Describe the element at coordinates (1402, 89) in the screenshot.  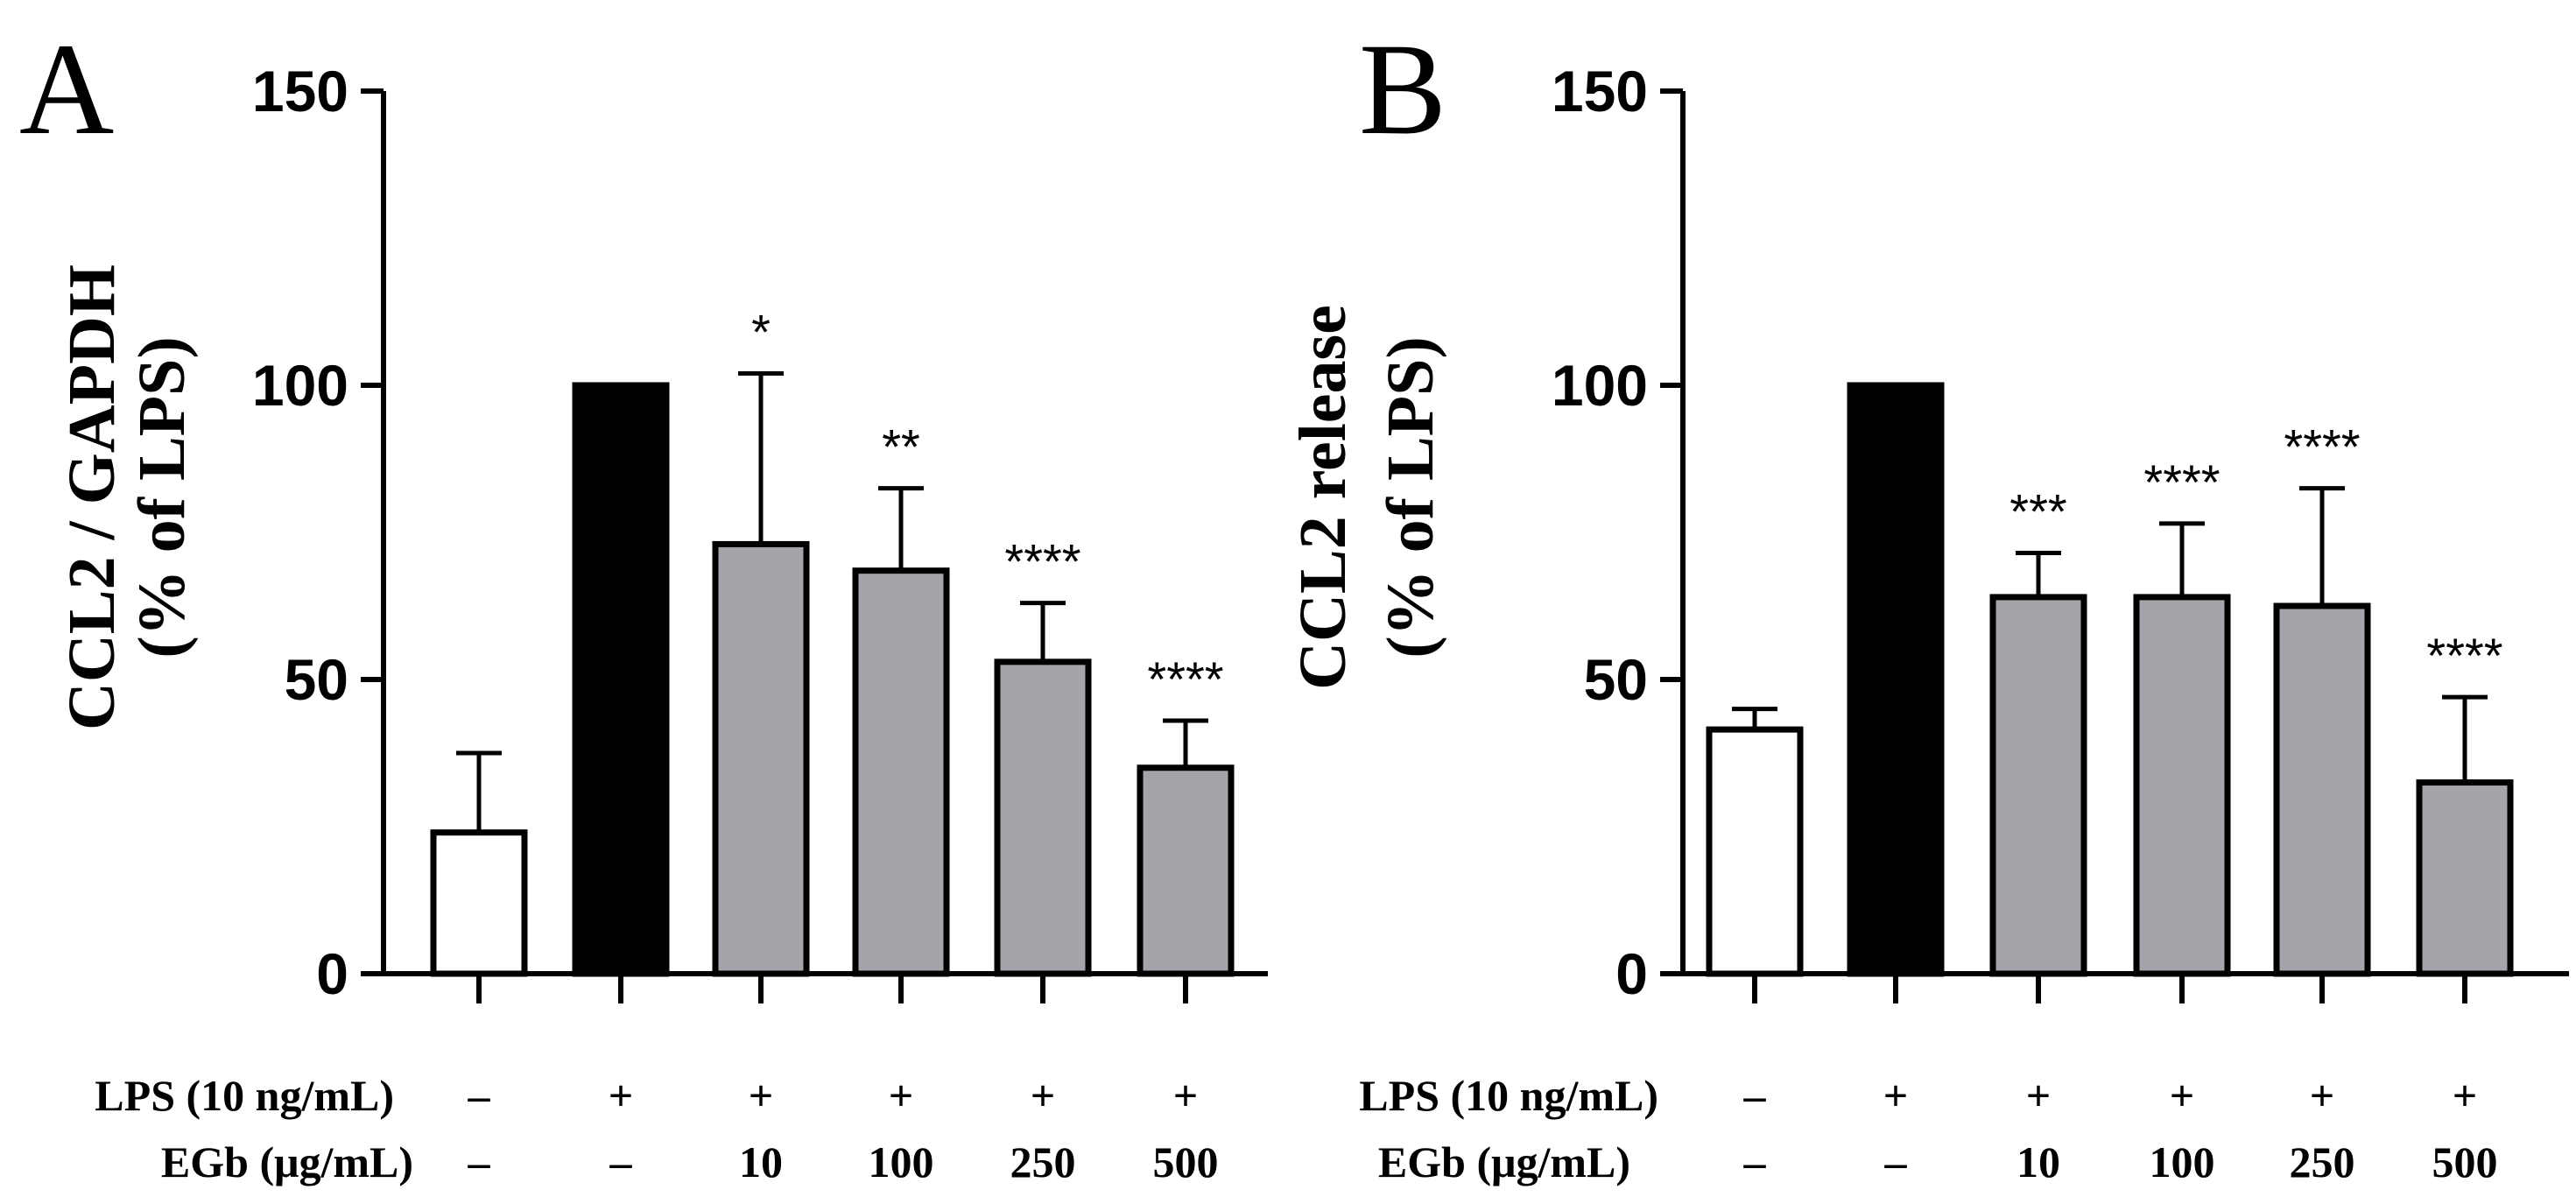
I see `panel-letter: B` at that location.